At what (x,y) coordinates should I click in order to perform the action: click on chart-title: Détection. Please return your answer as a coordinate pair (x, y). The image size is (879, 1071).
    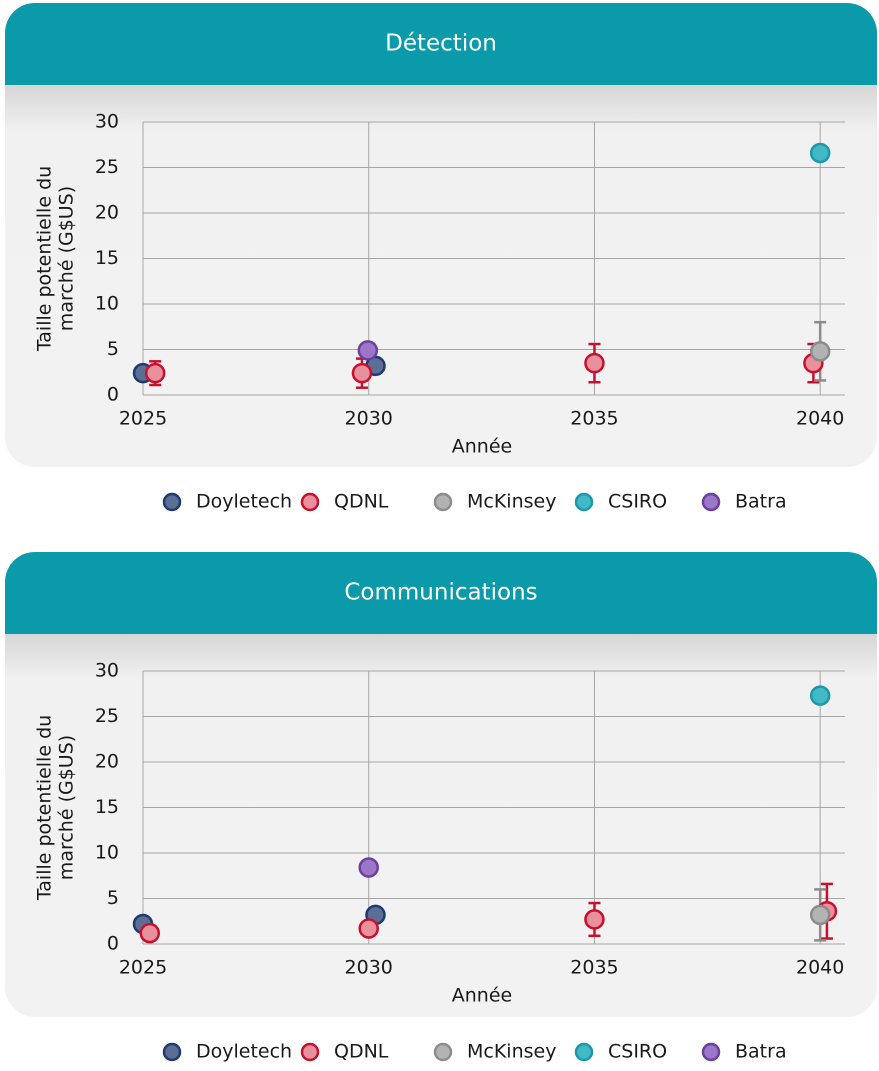
    Looking at the image, I should click on (441, 44).